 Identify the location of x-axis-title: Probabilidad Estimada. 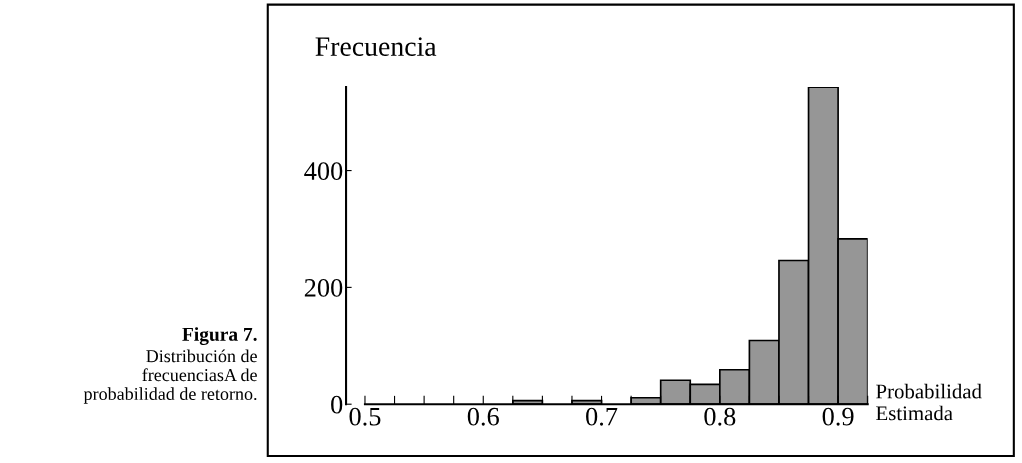
(929, 402).